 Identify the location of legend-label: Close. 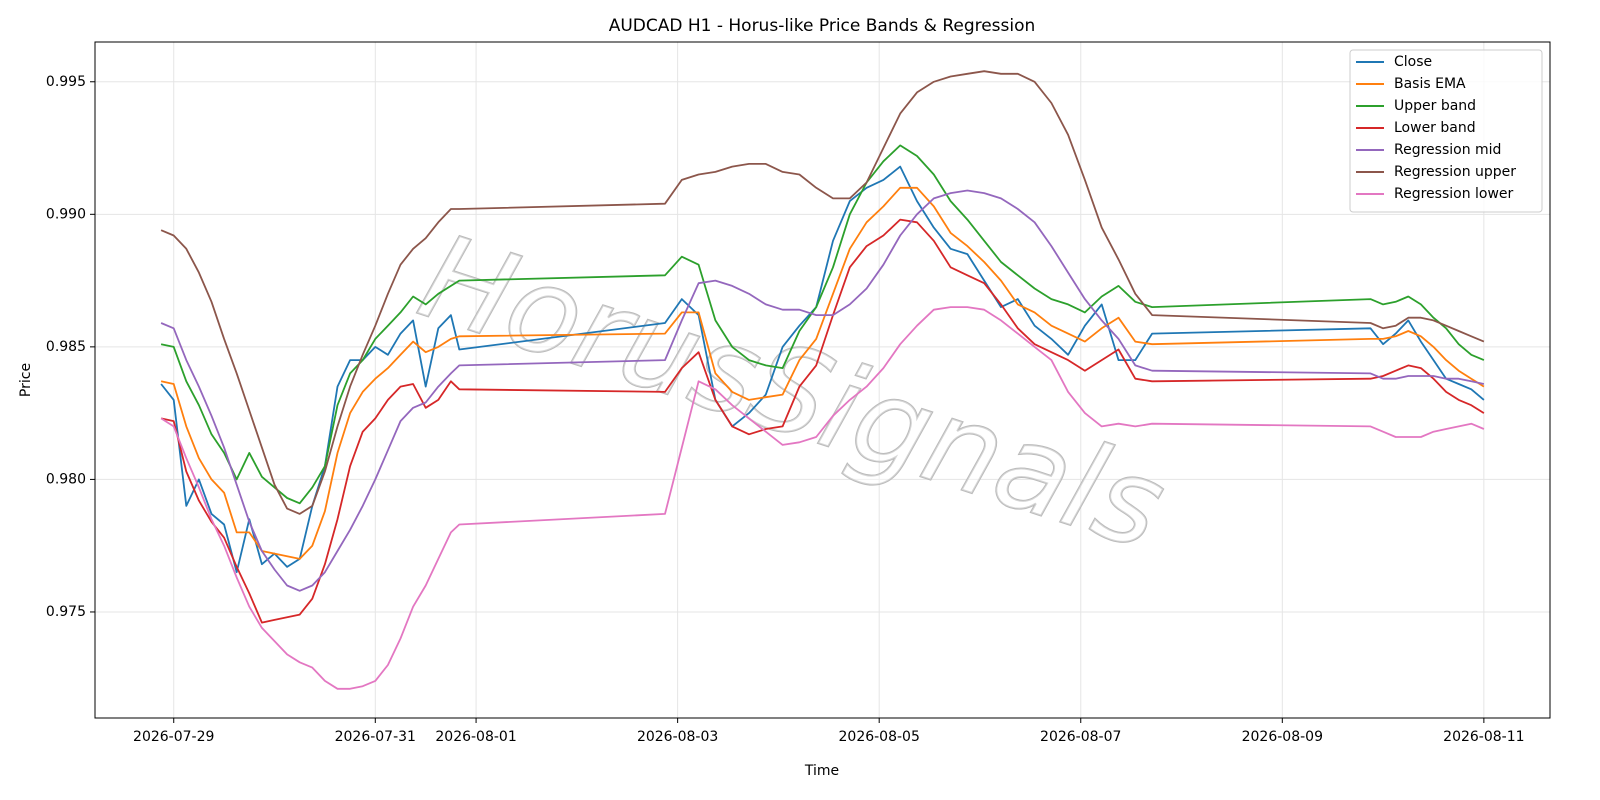
(1413, 62).